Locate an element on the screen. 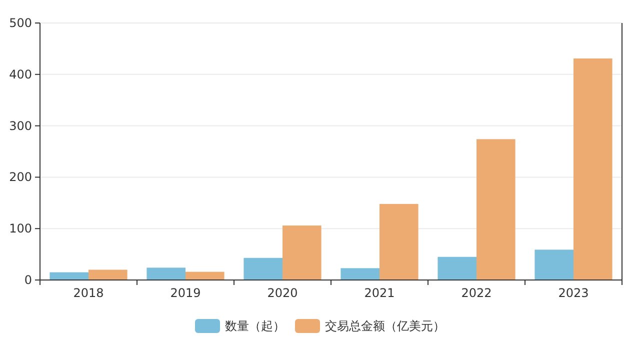 The height and width of the screenshot is (344, 640). x-tick-label: 2021 is located at coordinates (379, 293).